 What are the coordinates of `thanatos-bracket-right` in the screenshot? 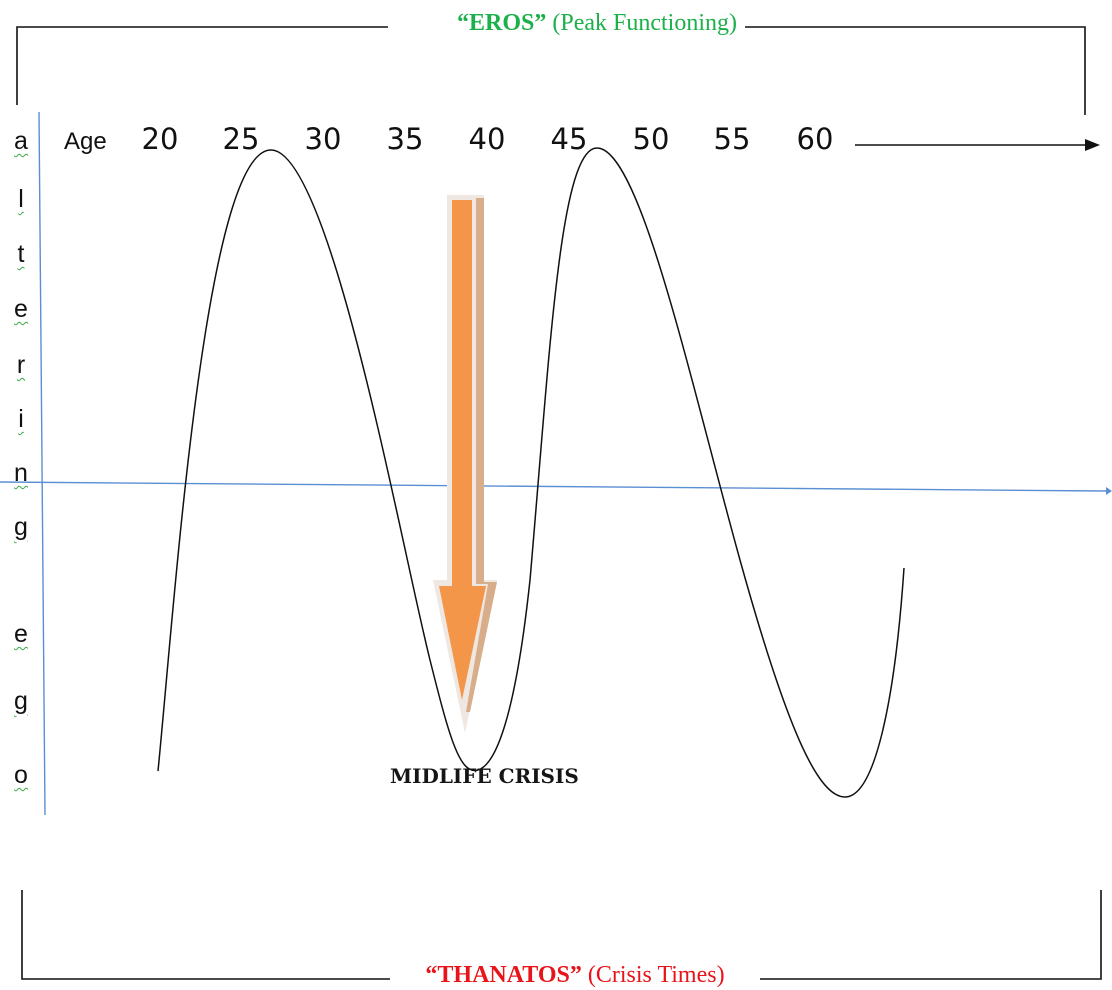 It's located at (931, 935).